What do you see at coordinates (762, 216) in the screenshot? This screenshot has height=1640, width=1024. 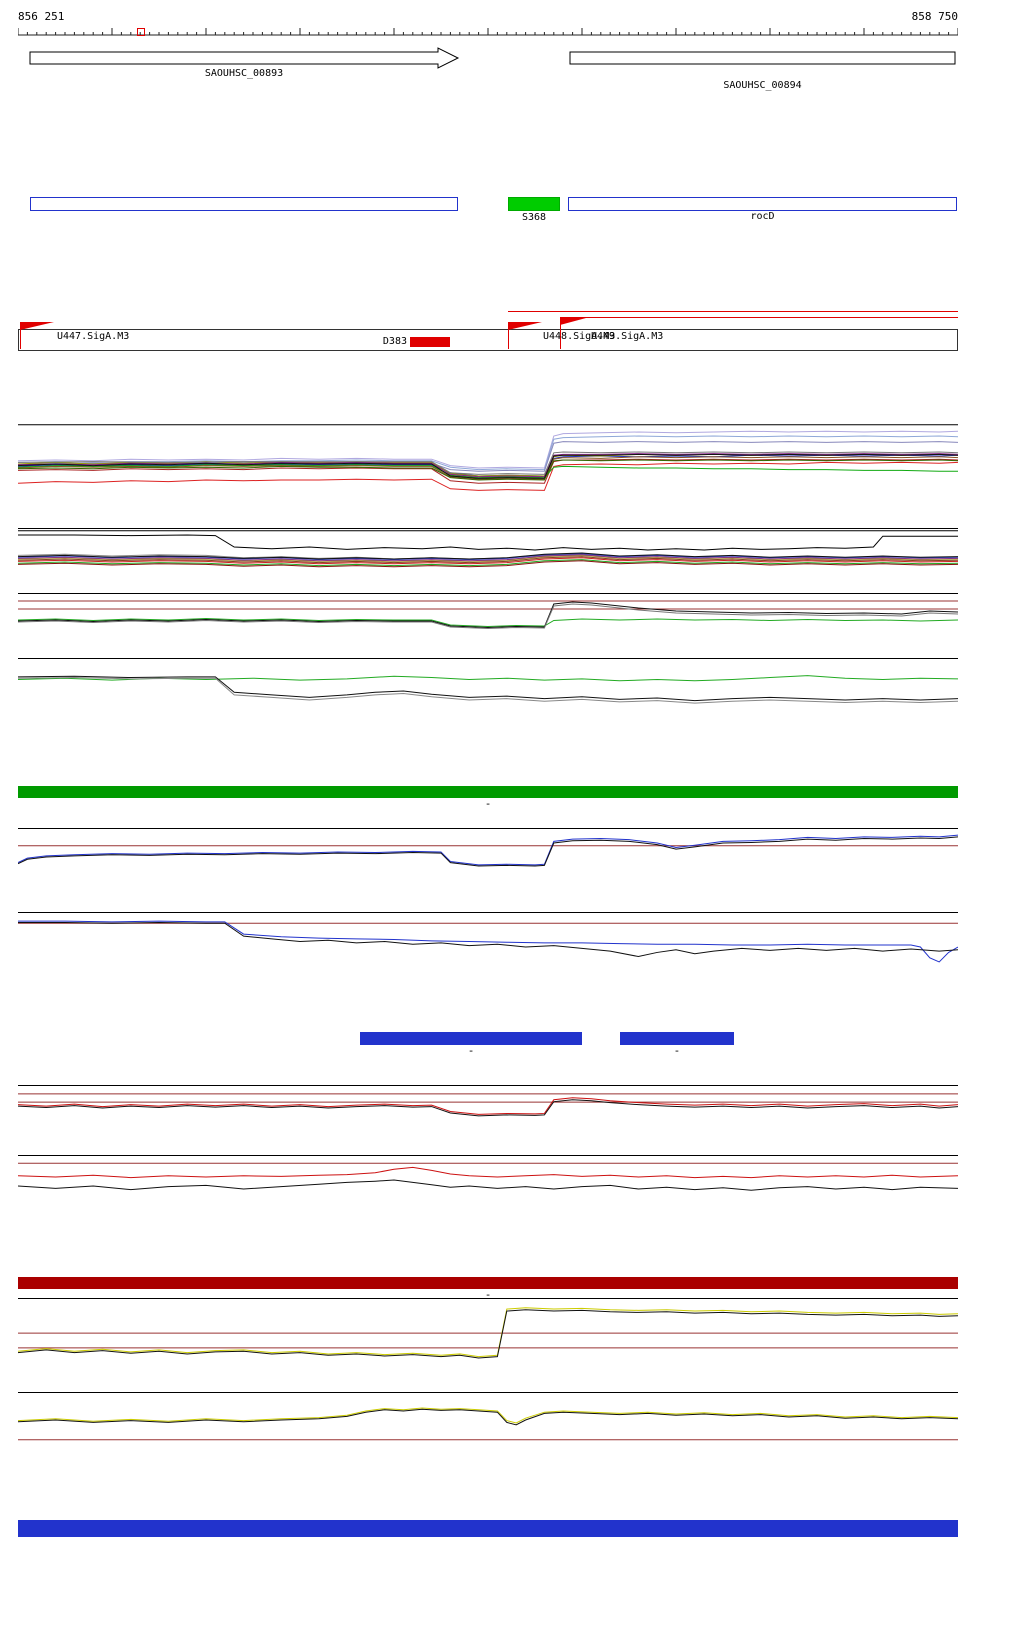 I see `transcript-label-rocd: rocD` at bounding box center [762, 216].